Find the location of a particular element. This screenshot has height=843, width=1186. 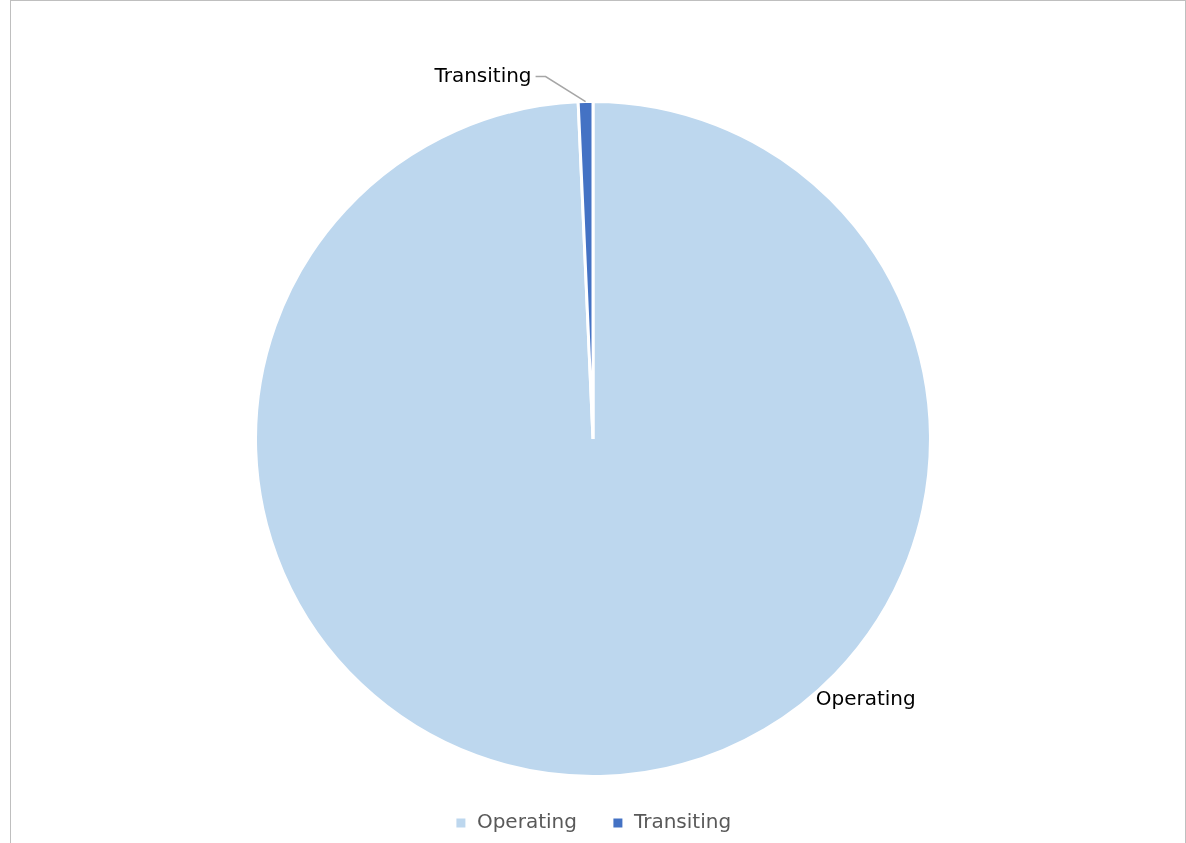

slice-label: Transiting is located at coordinates (482, 74).